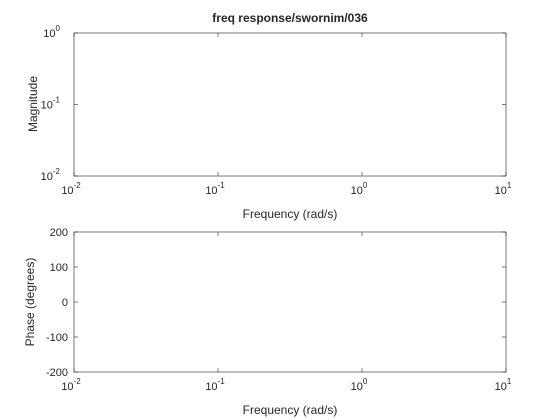  Describe the element at coordinates (30, 302) in the screenshot. I see `phase-ylabel: Phase (degrees)` at that location.